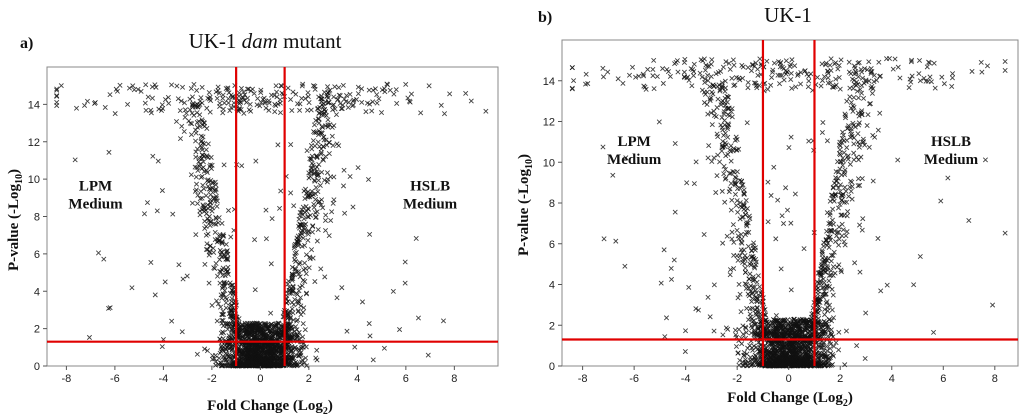 This screenshot has height=416, width=1024. I want to click on panel-a-title: UK-1 dam mutant, so click(265, 41).